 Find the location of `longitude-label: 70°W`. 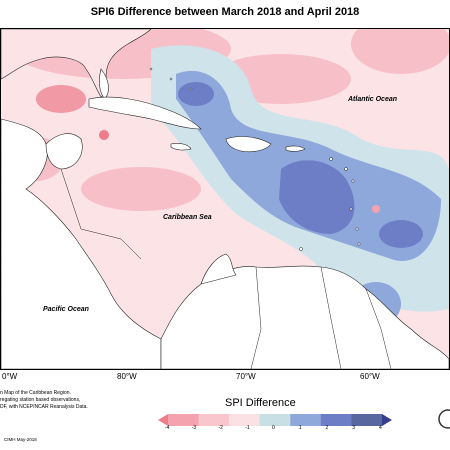

longitude-label: 70°W is located at coordinates (246, 376).